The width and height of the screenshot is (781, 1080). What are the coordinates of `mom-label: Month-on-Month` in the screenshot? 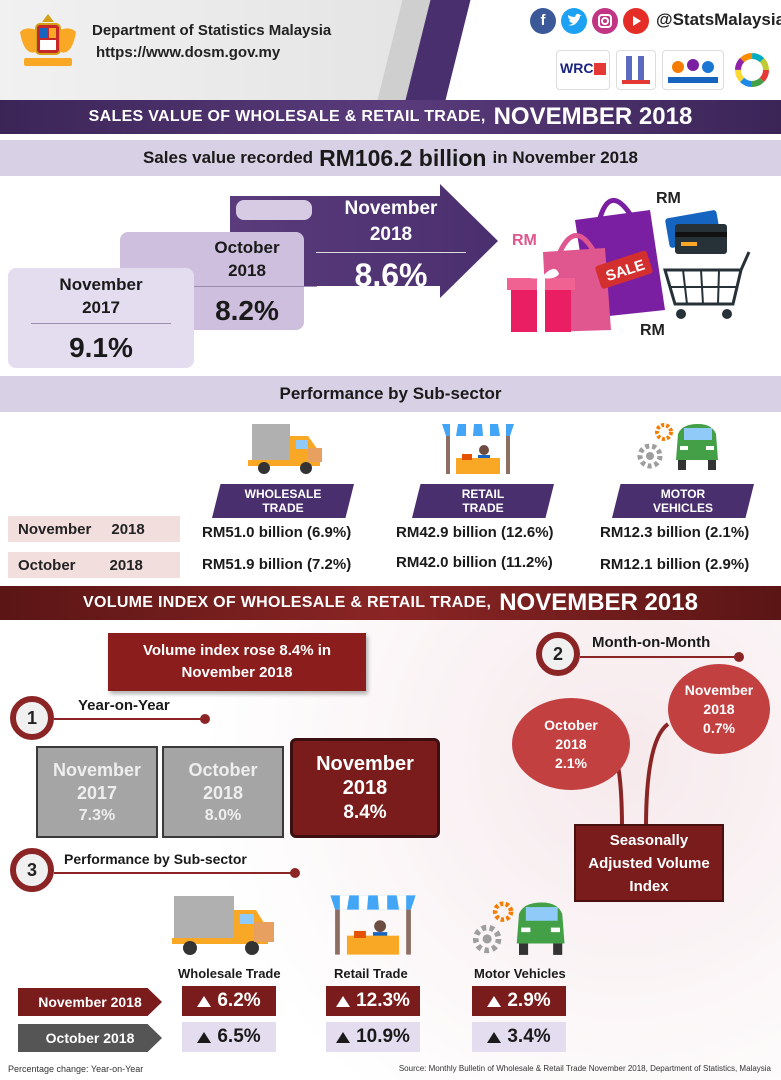 It's located at (651, 642).